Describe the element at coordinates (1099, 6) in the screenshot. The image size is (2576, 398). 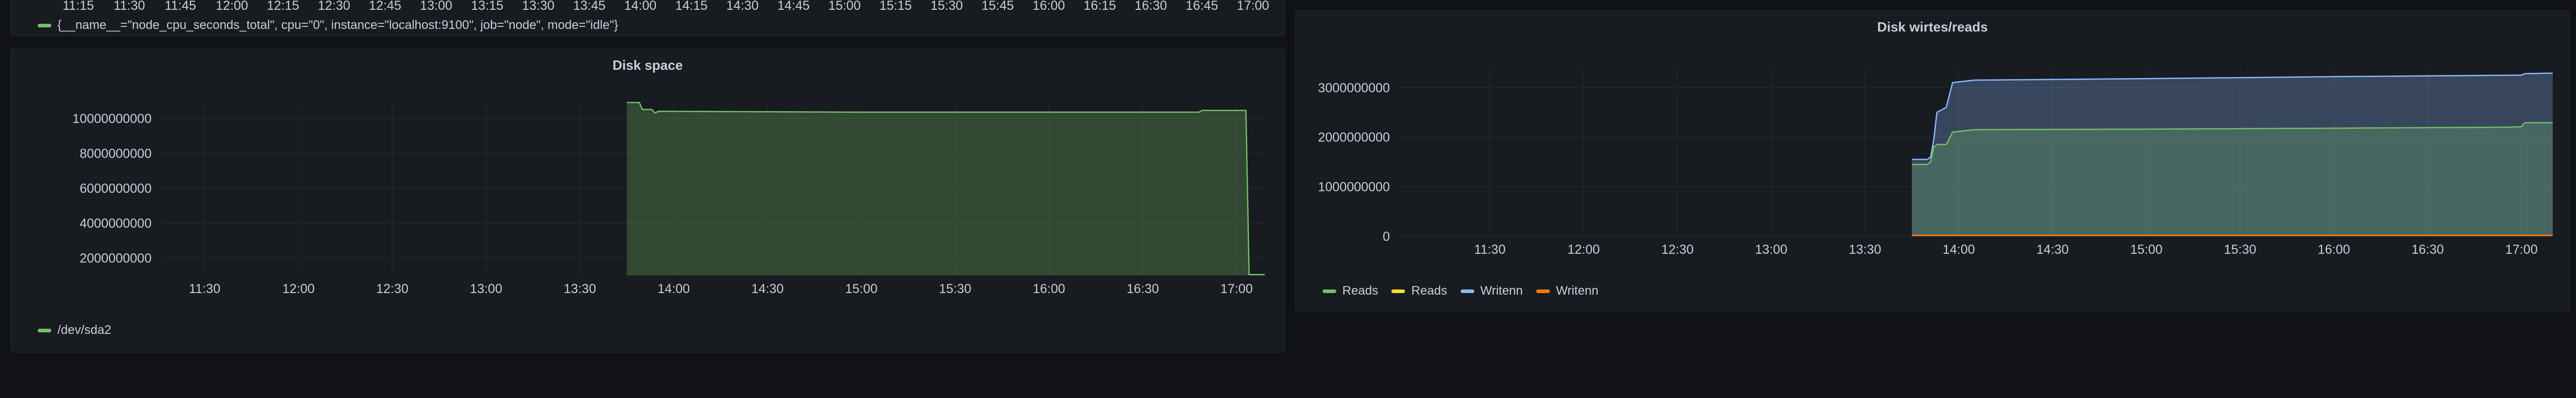
I see `x-tick-label: 16:15` at that location.